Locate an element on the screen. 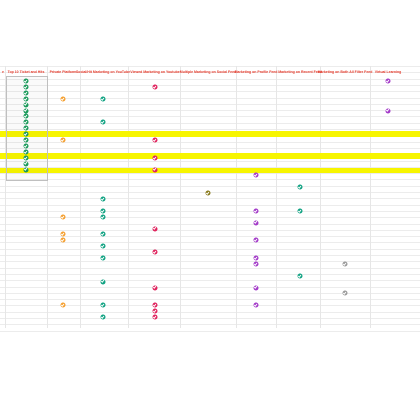 The image size is (420, 420). column-header-c6: Marketing on Profile Feed is located at coordinates (256, 72).